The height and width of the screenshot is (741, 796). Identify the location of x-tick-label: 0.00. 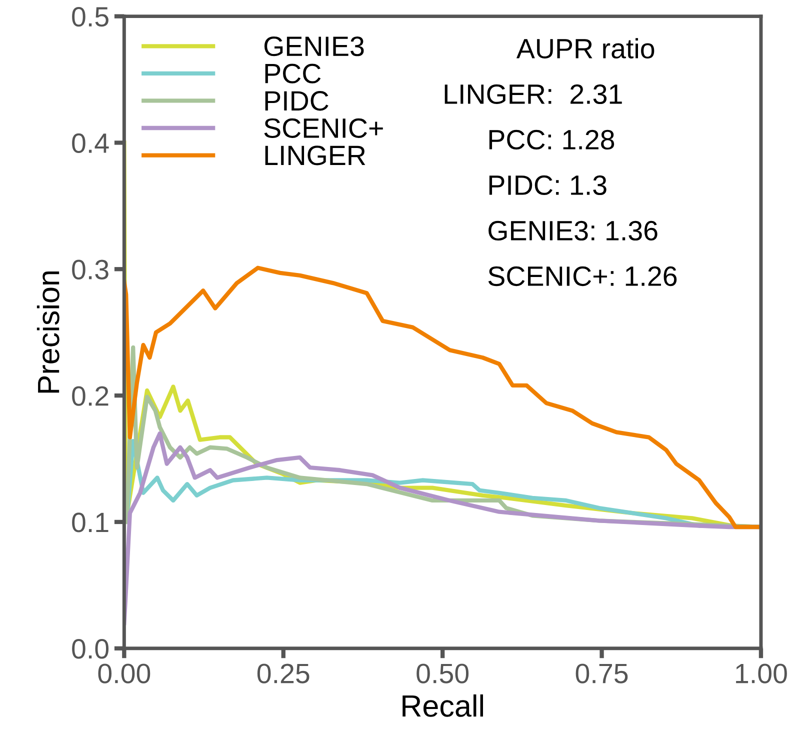
(124, 674).